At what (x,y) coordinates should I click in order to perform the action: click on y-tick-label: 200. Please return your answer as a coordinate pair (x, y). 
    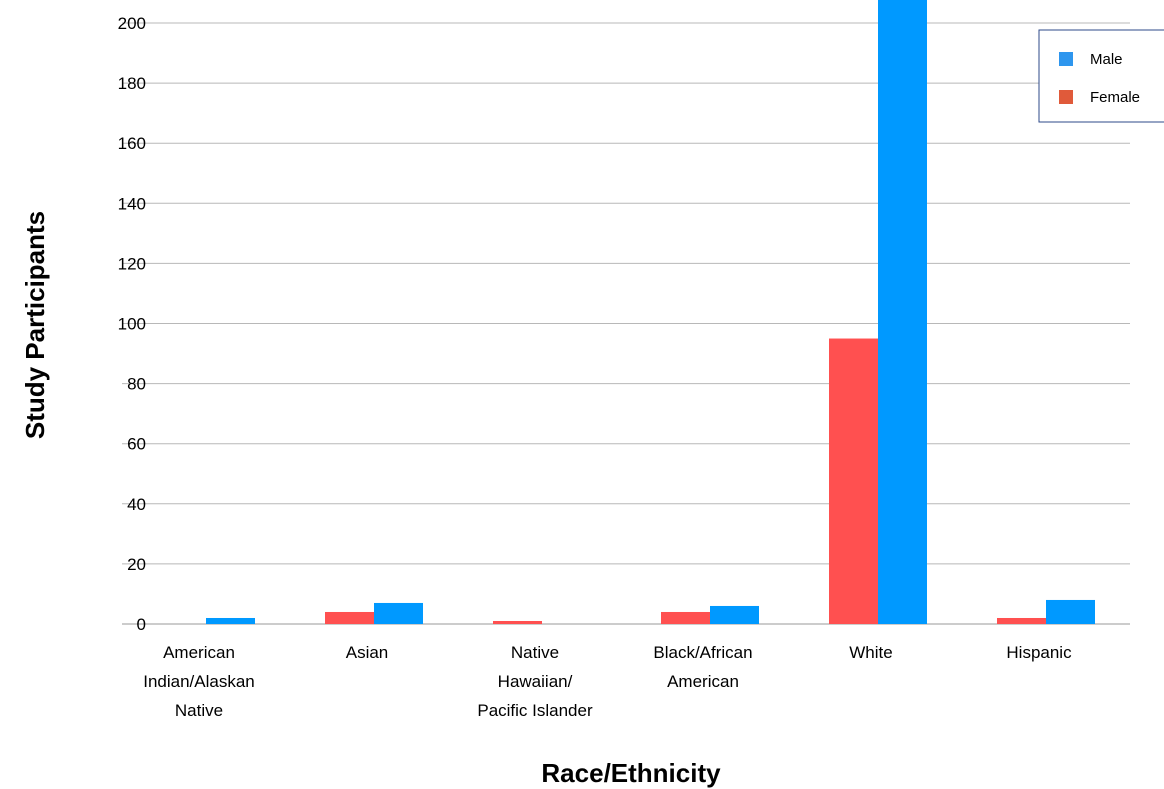
    Looking at the image, I should click on (132, 23).